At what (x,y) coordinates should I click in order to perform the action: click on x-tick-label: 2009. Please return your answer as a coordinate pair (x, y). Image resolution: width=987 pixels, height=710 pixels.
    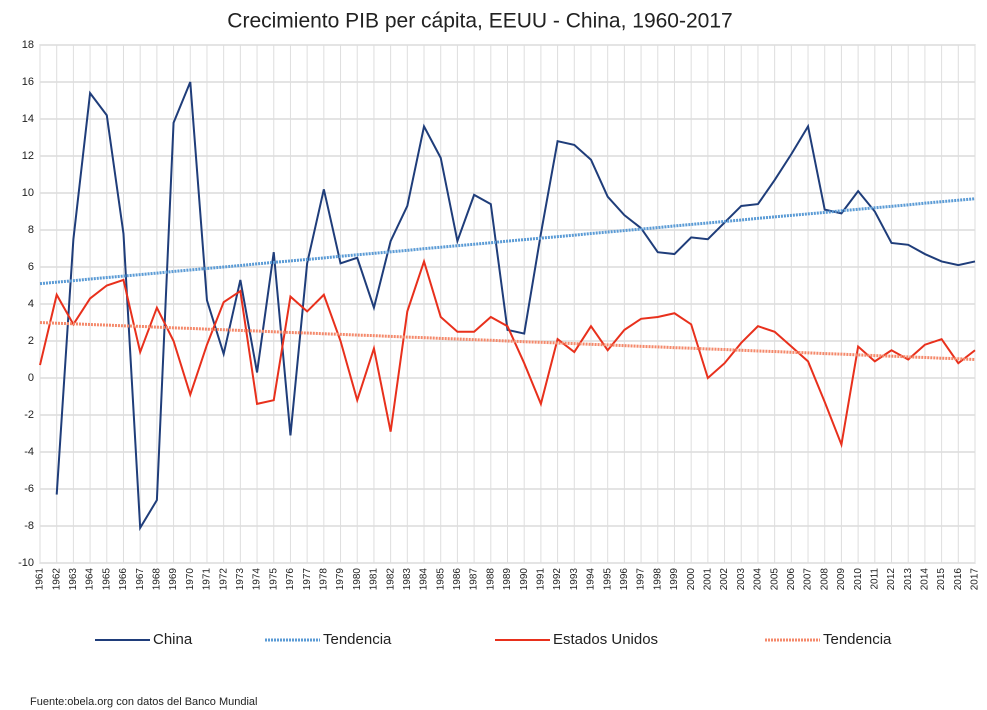
    Looking at the image, I should click on (841, 579).